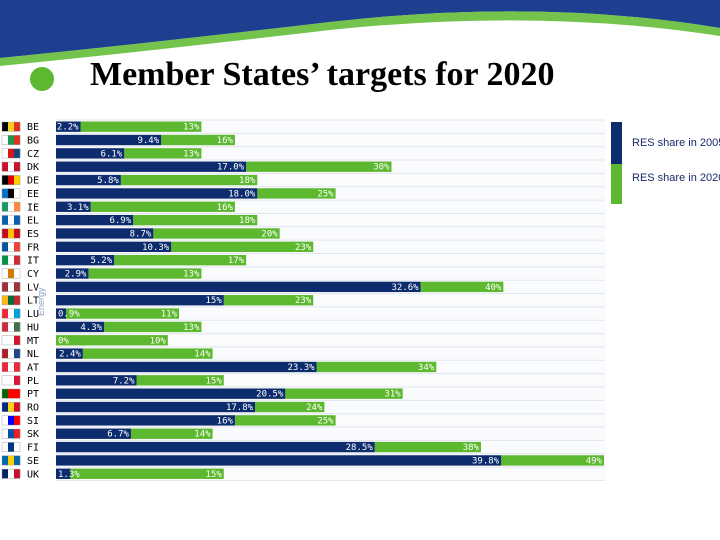  Describe the element at coordinates (72, 273) in the screenshot. I see `bar-2005-cy` at that location.